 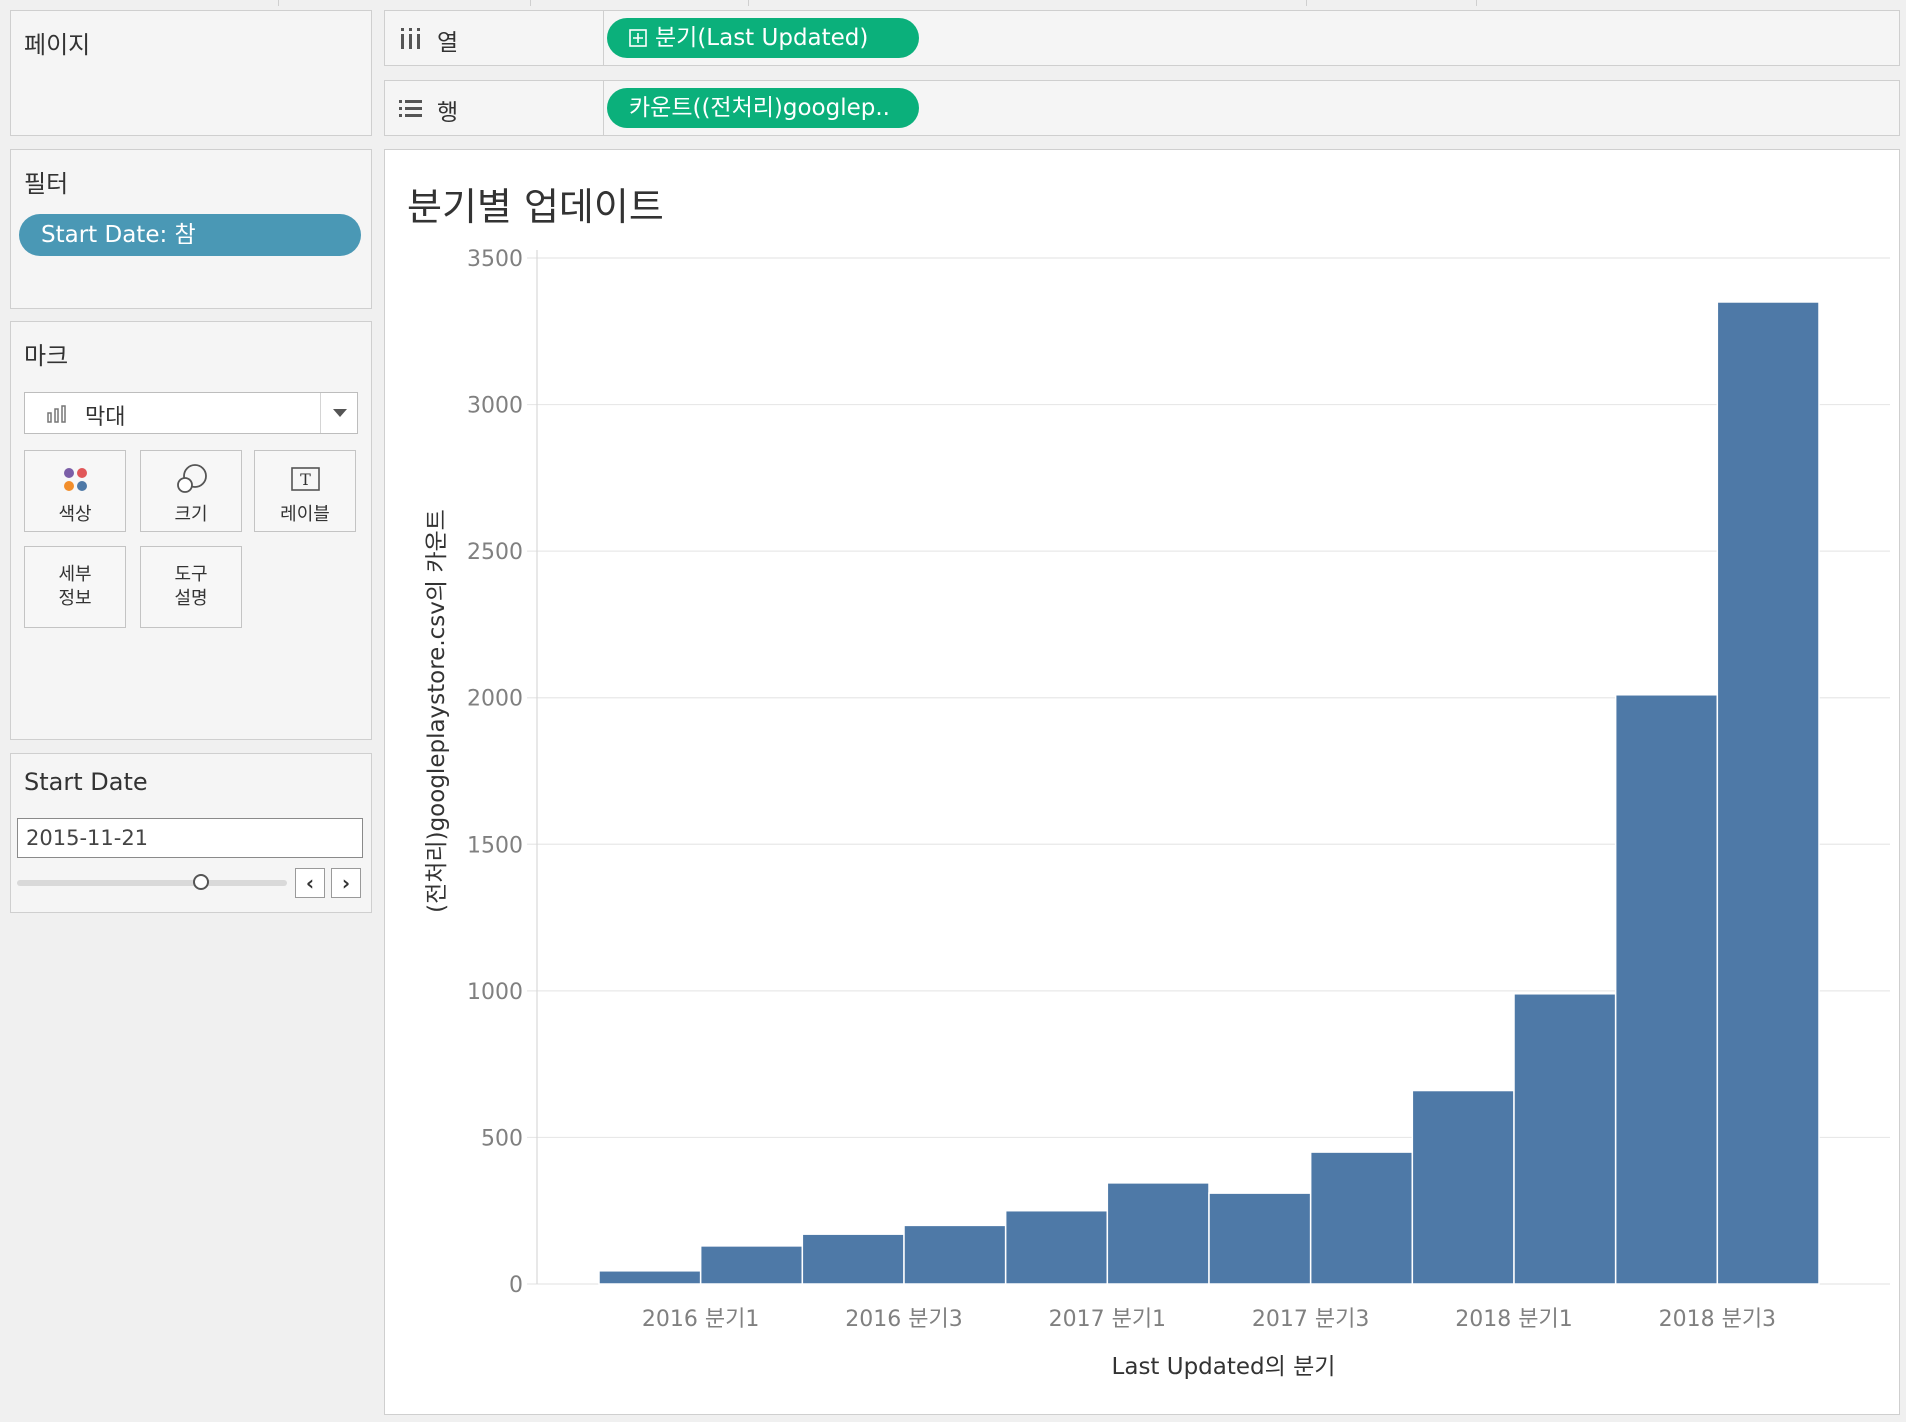 What do you see at coordinates (86, 782) in the screenshot?
I see `start-date-title: Start Date` at bounding box center [86, 782].